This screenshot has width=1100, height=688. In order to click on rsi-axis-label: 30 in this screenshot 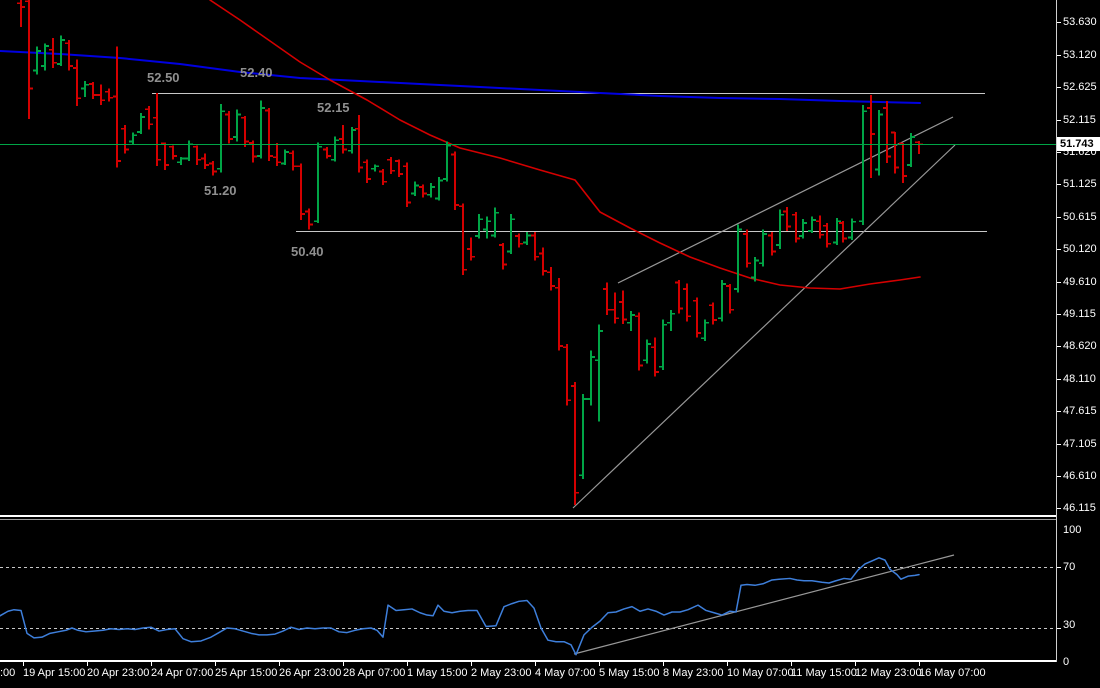, I will do `click(1069, 625)`.